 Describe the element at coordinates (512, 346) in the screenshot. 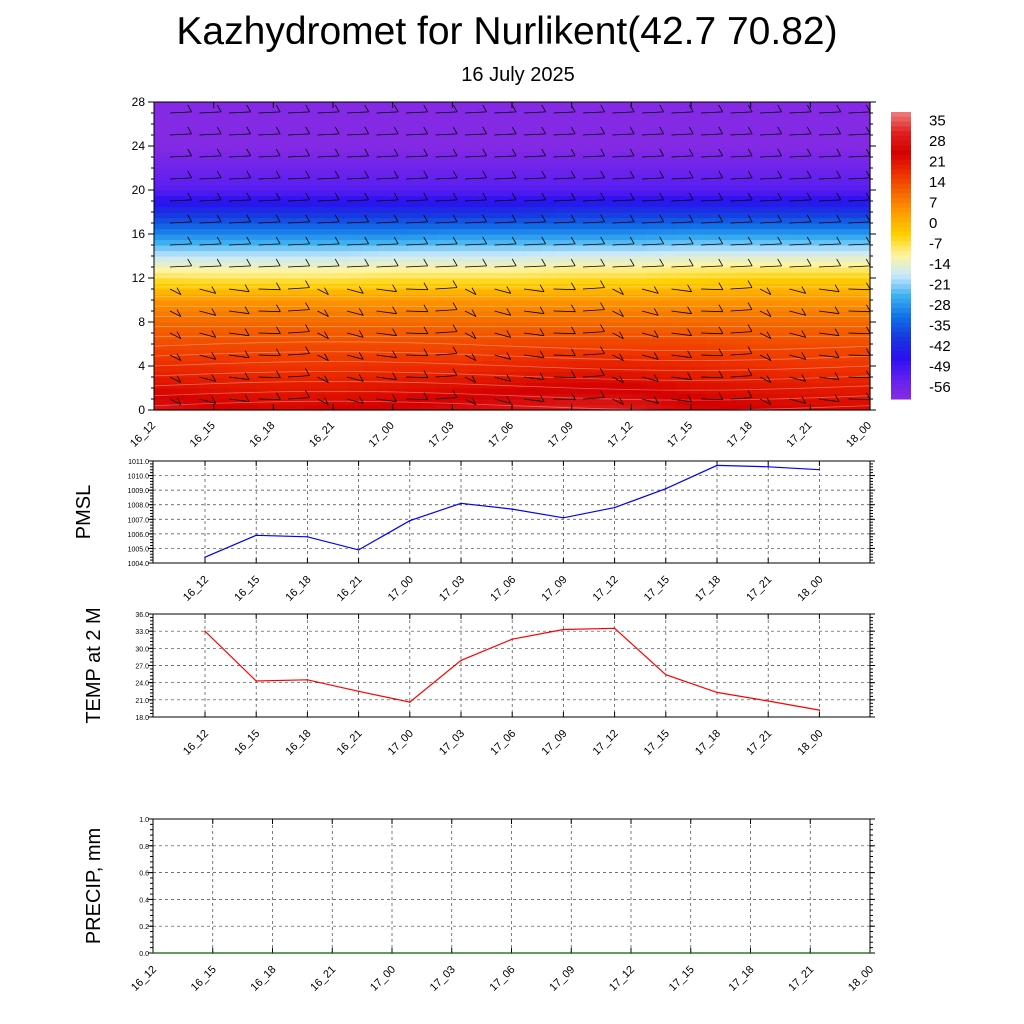

I see `contour-line` at that location.